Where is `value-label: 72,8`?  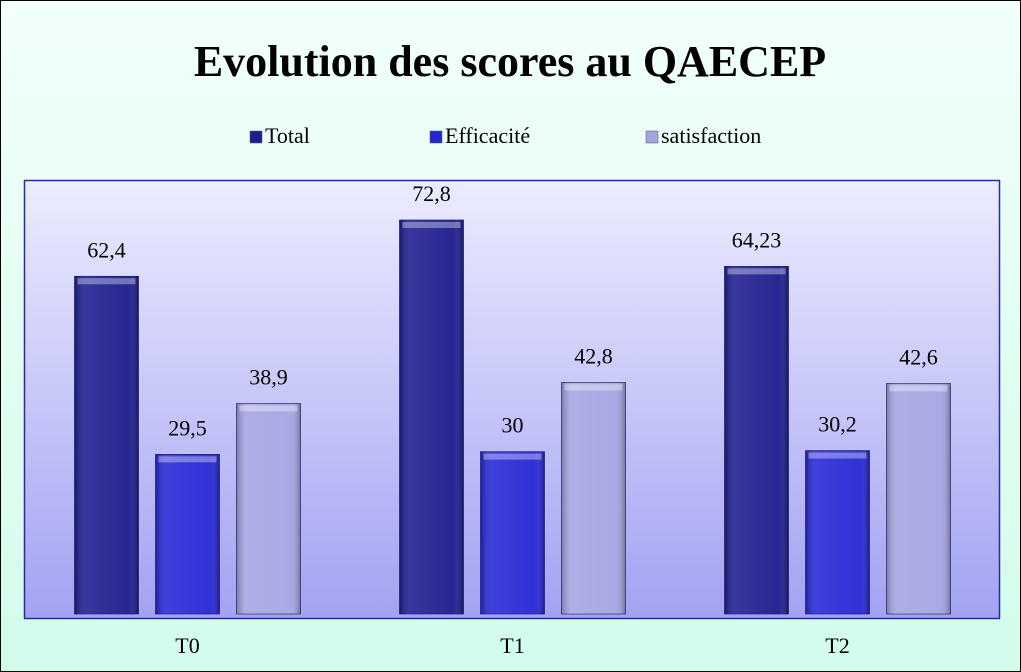 value-label: 72,8 is located at coordinates (431, 193).